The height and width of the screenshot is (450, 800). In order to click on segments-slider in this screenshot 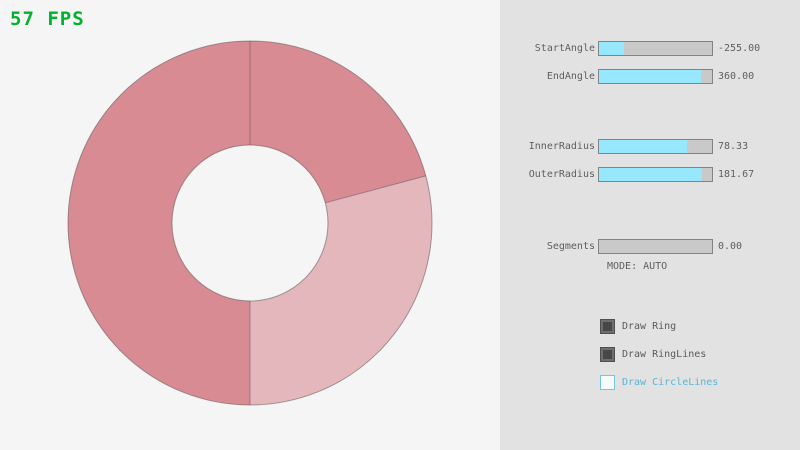, I will do `click(655, 246)`.